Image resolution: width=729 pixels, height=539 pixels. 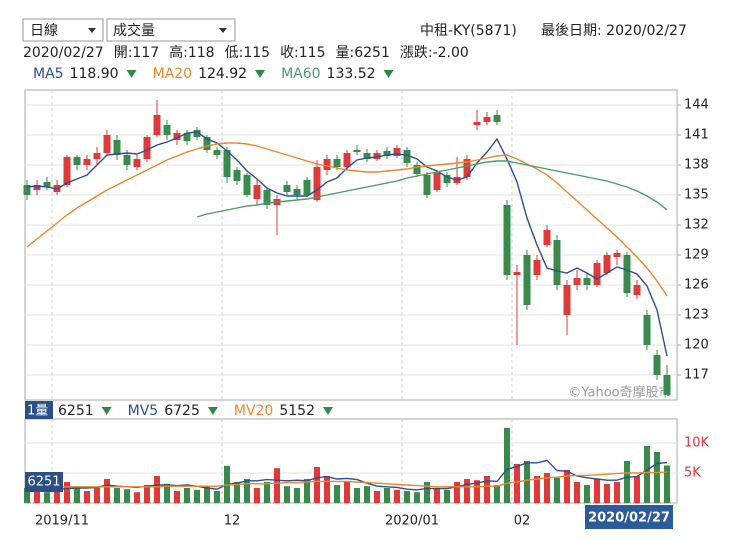 I want to click on y-tick-label: 144, so click(x=696, y=105).